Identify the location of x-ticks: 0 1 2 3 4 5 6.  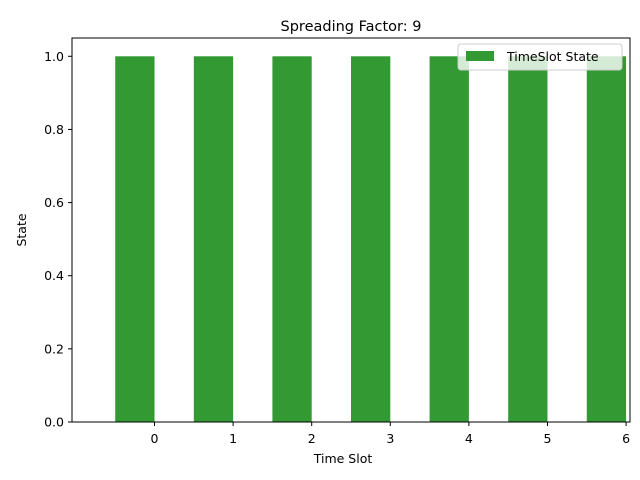
(390, 434).